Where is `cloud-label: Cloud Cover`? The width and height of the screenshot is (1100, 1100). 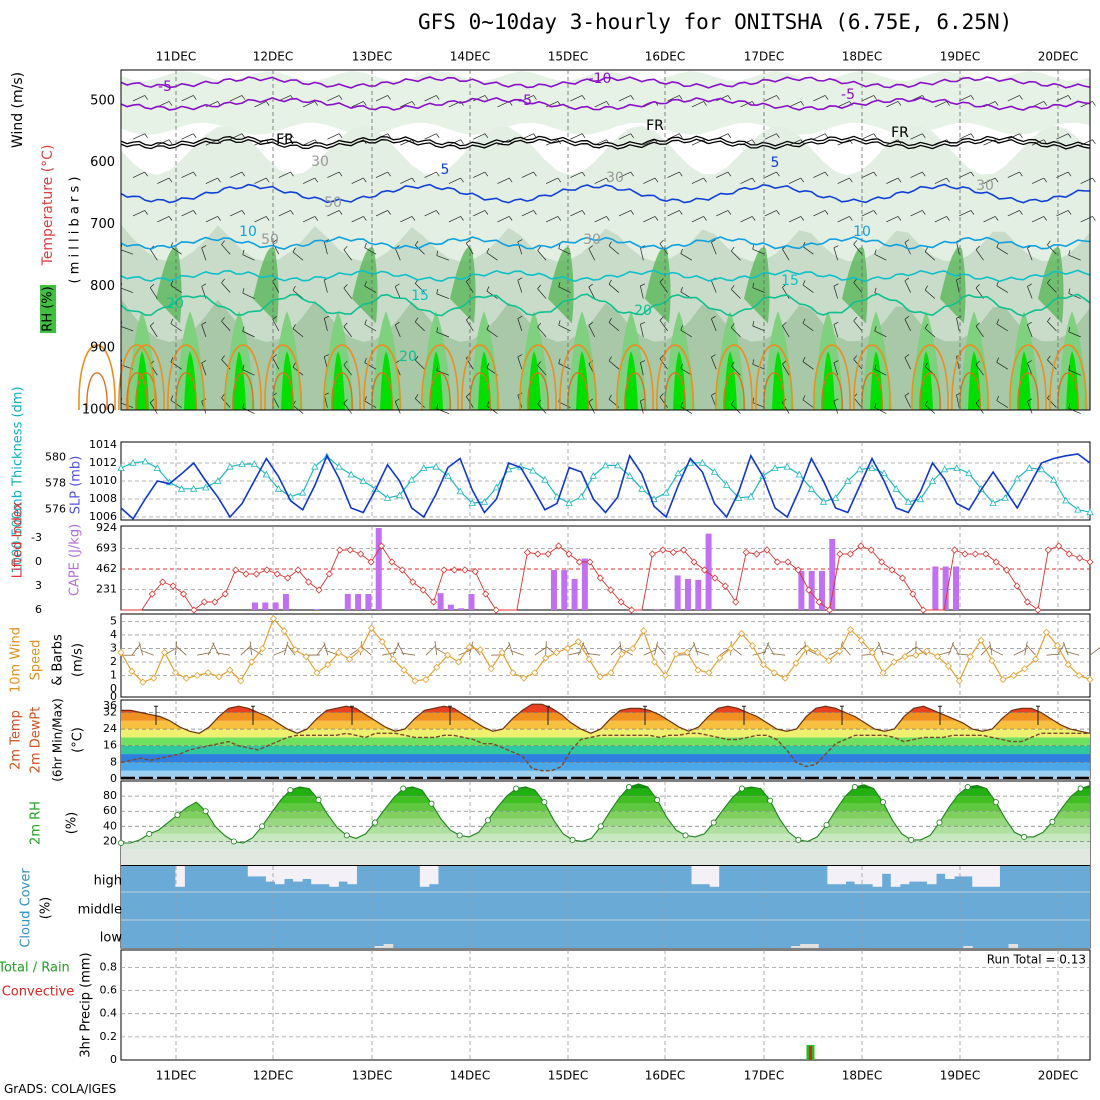 cloud-label: Cloud Cover is located at coordinates (26, 908).